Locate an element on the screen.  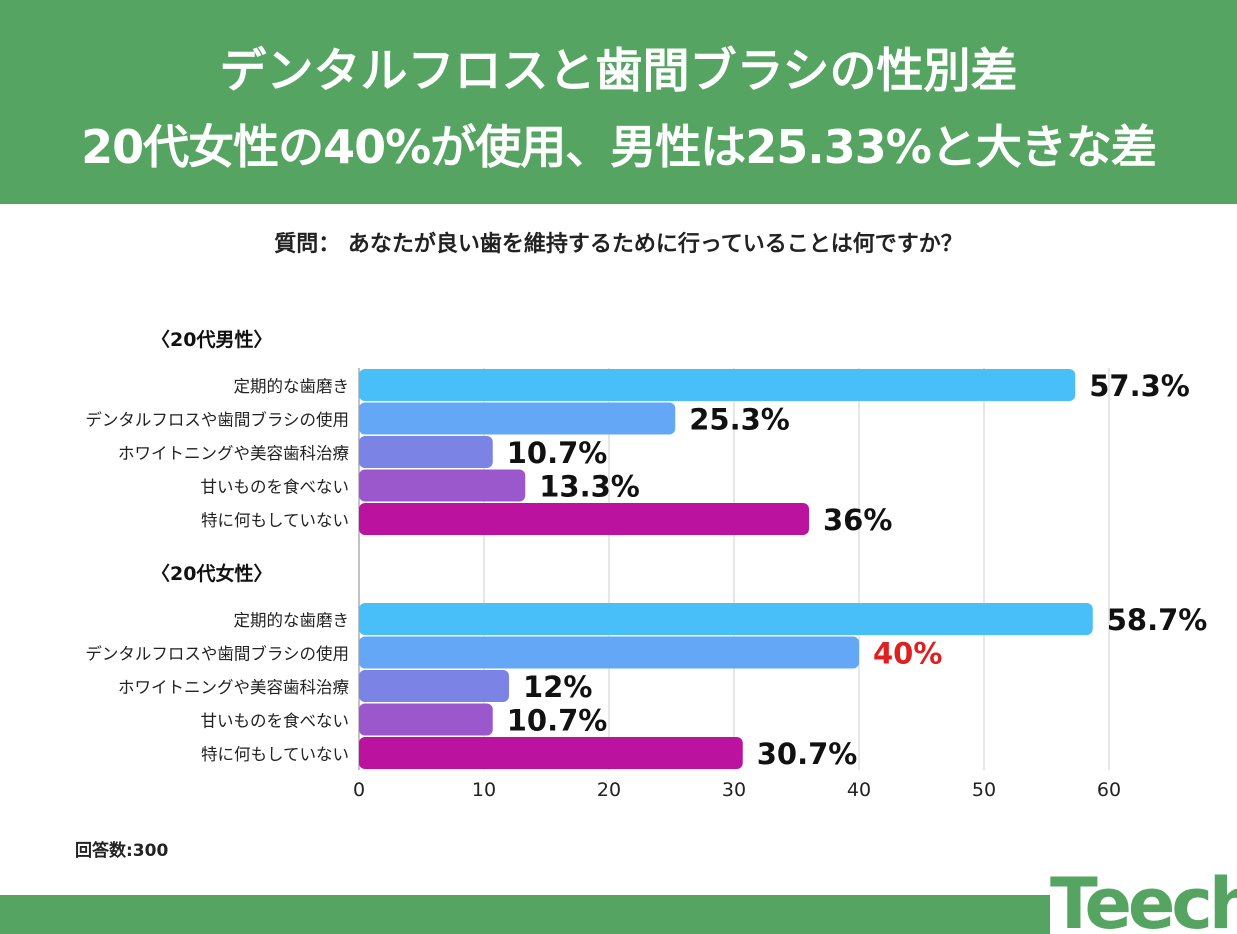
x-tick-label: 0 is located at coordinates (359, 790).